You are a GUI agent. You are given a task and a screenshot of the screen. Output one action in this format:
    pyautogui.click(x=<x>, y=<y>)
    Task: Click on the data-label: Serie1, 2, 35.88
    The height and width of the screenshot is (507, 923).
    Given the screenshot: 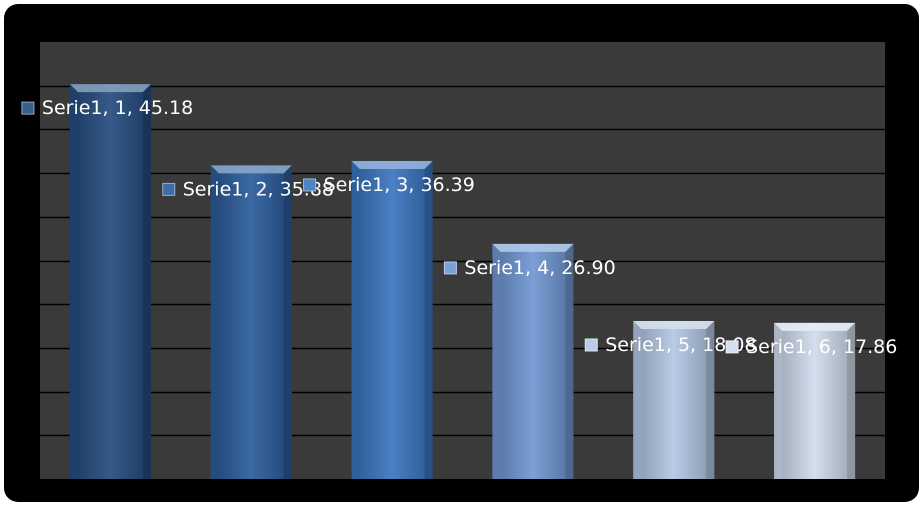 What is the action you would take?
    pyautogui.click(x=248, y=189)
    